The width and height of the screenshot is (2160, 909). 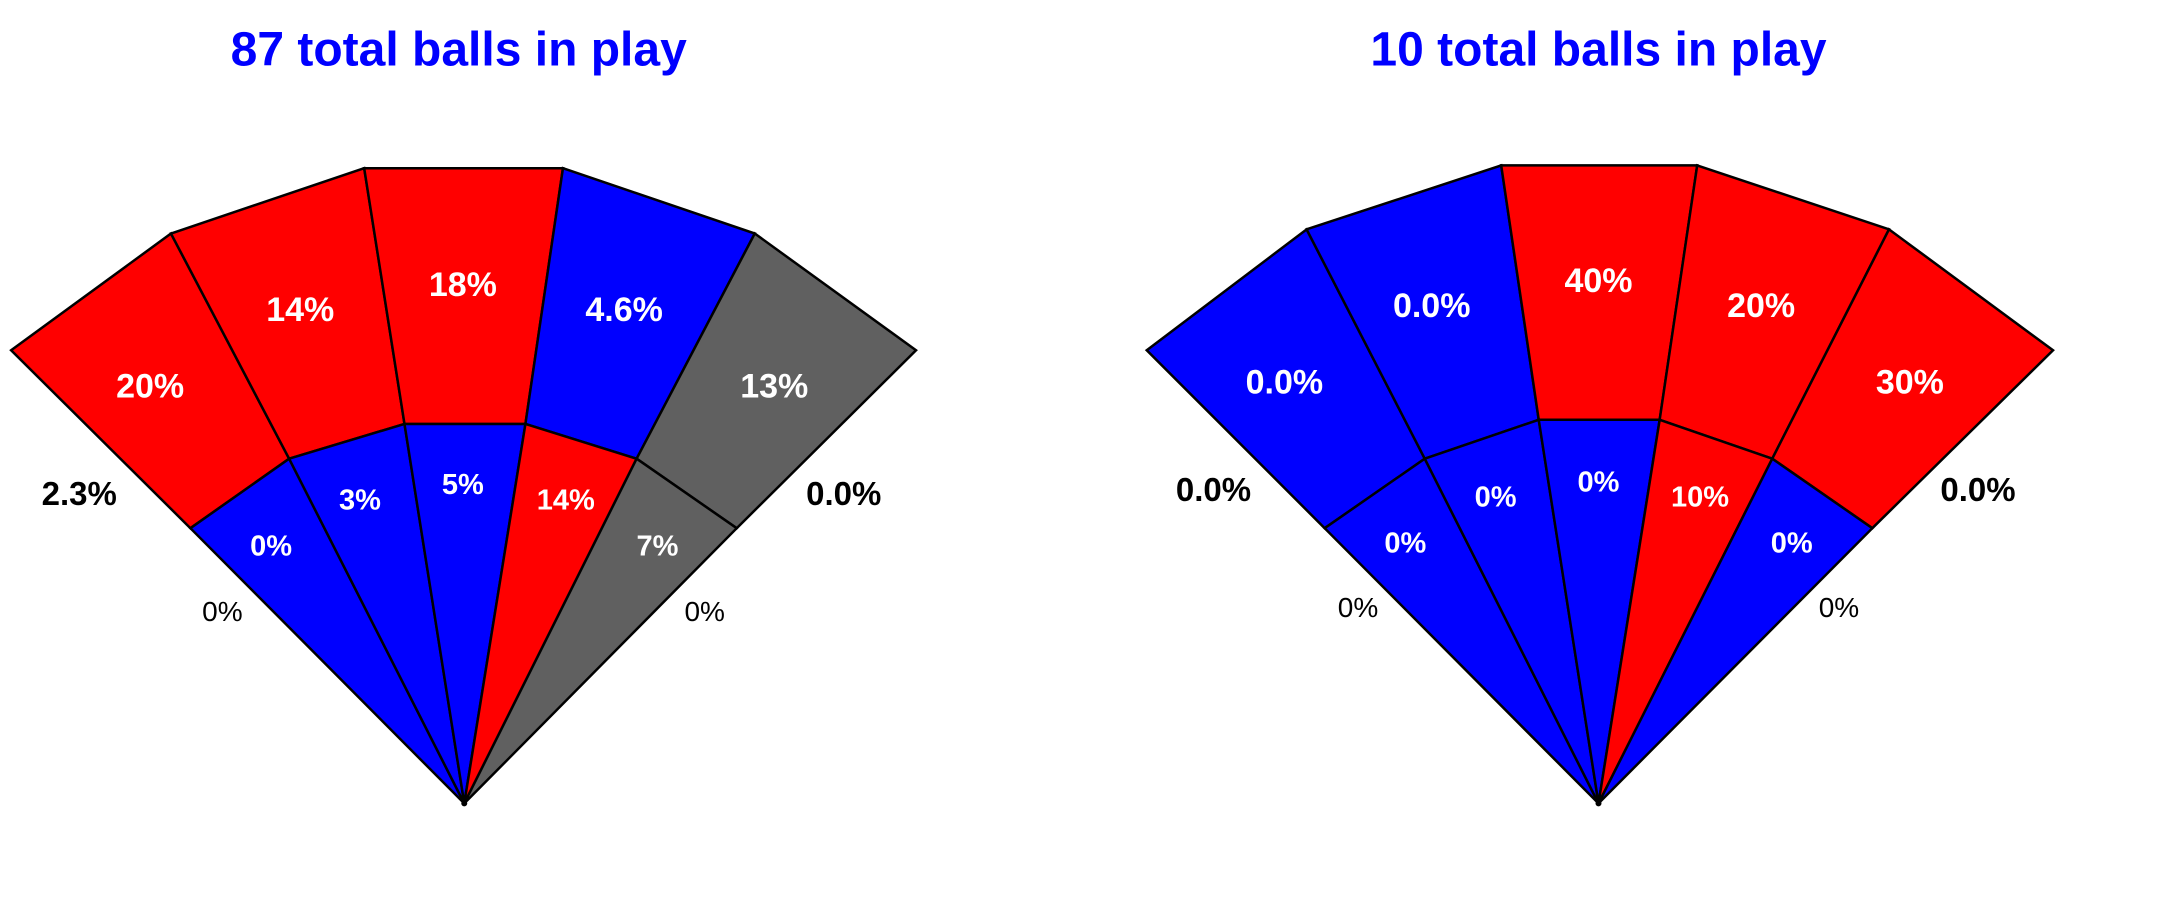 What do you see at coordinates (1599, 482) in the screenshot?
I see `inner-zone-label-3: 0%` at bounding box center [1599, 482].